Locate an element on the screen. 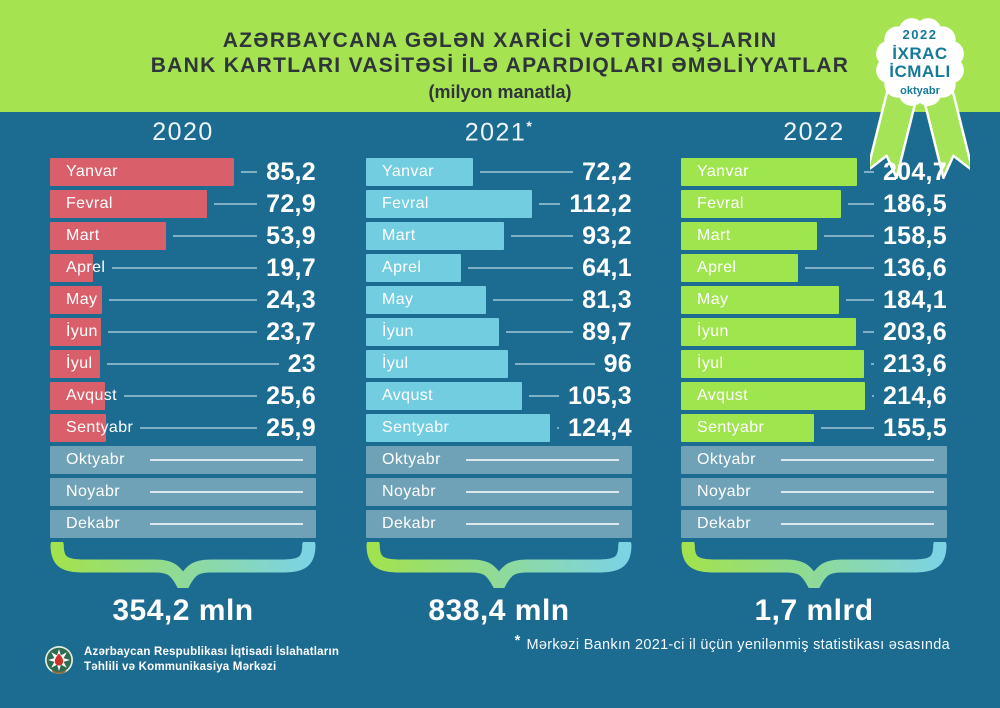  value-label: 85,2 is located at coordinates (291, 171).